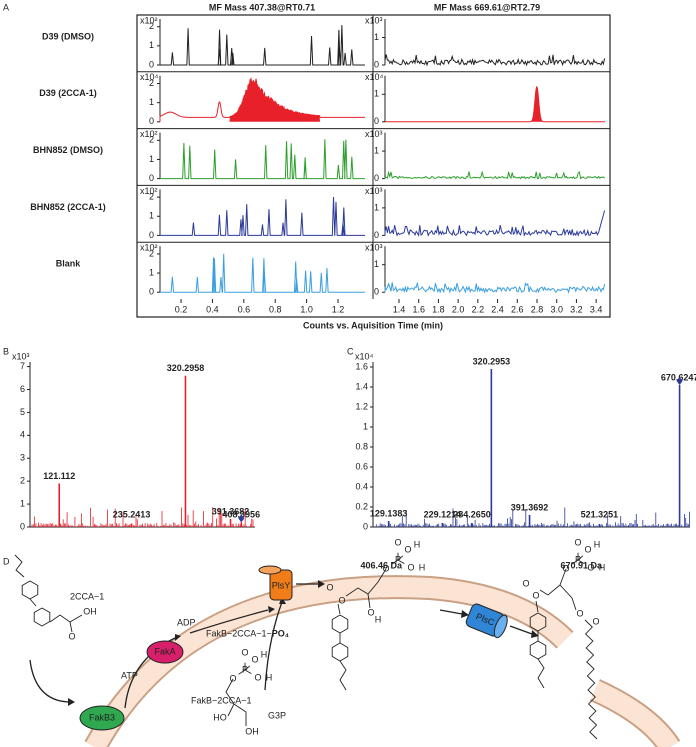 This screenshot has width=696, height=747. What do you see at coordinates (68, 150) in the screenshot?
I see `row-label: BHN852 (DMSO)` at bounding box center [68, 150].